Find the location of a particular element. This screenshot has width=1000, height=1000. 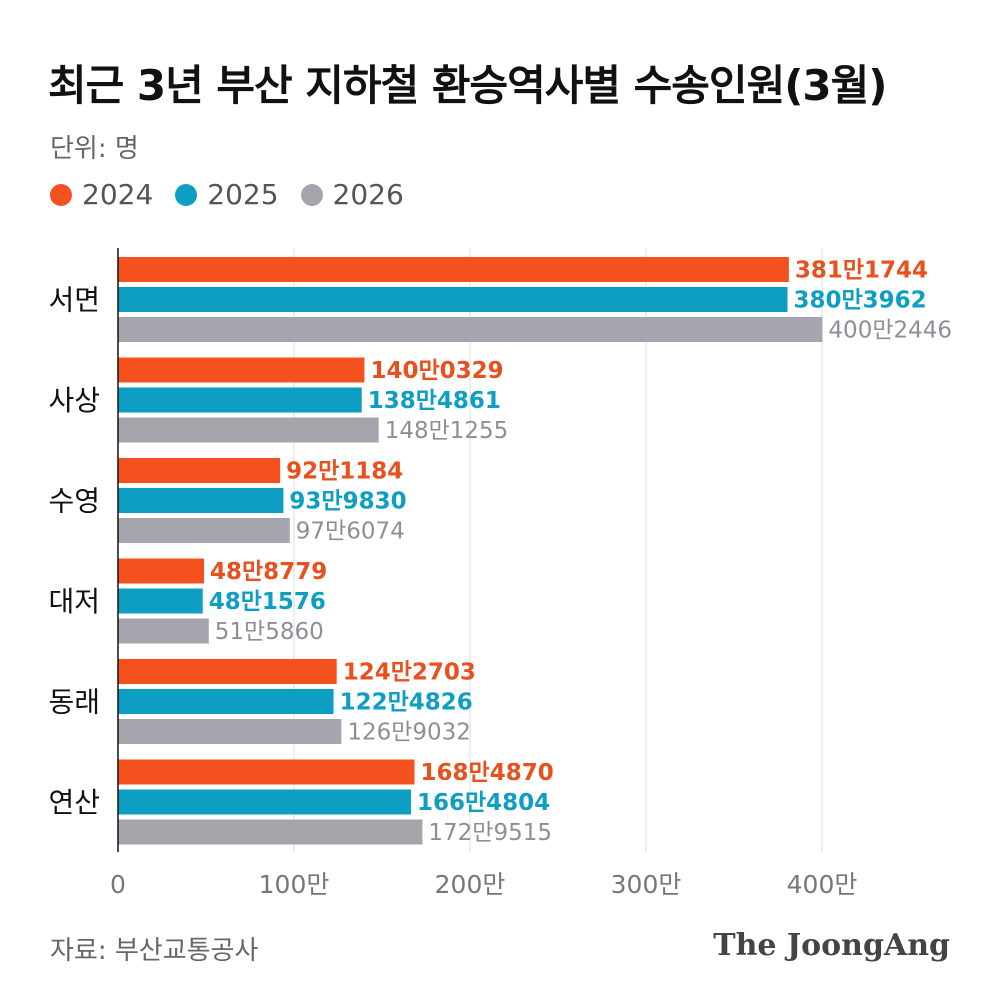

category-label: 수영 is located at coordinates (74, 501).